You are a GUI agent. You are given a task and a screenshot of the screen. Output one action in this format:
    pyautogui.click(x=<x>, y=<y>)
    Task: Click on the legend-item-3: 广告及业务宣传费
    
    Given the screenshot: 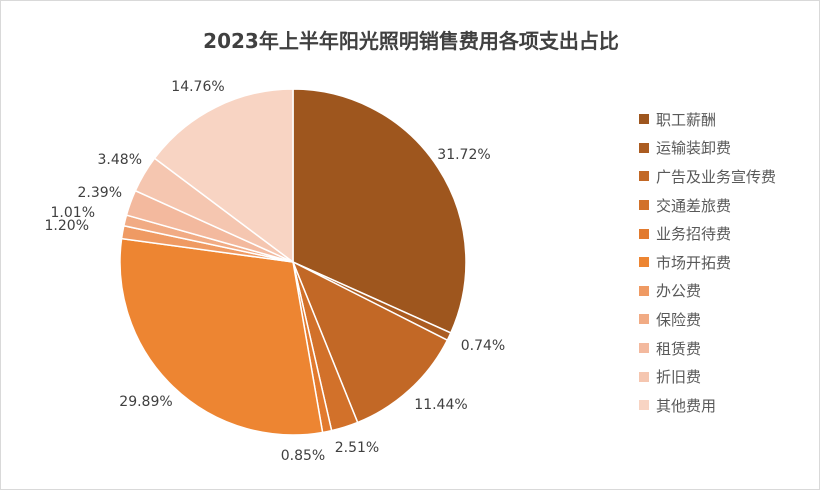 What is the action you would take?
    pyautogui.click(x=707, y=176)
    